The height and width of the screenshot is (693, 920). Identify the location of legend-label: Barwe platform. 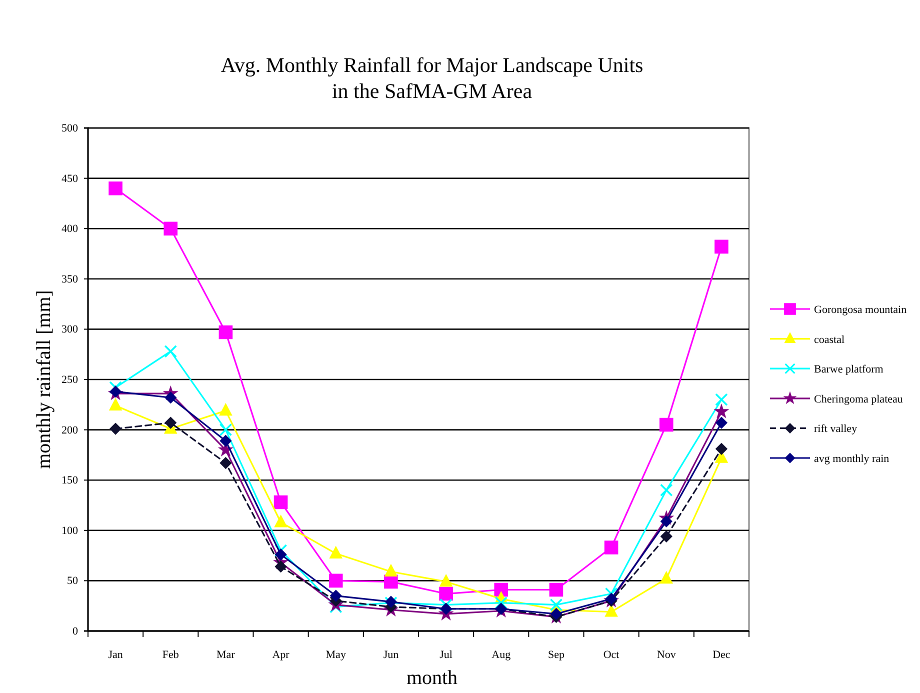
(849, 370).